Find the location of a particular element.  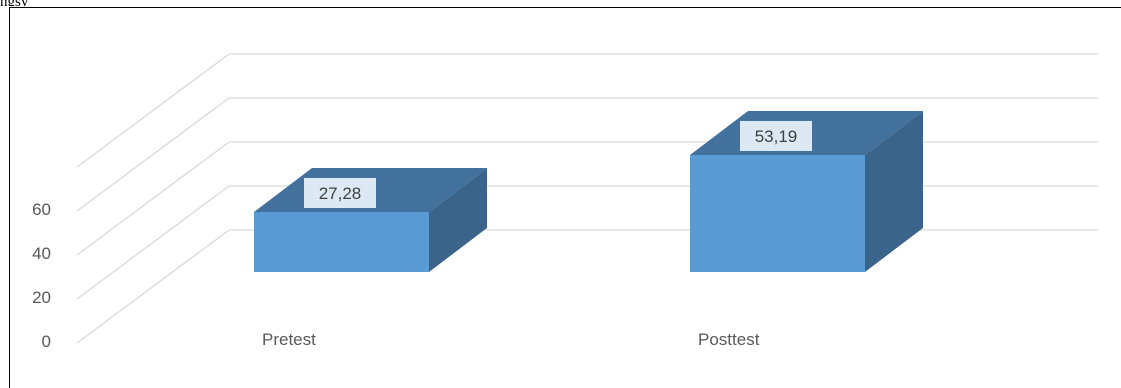

y-axis-ticks: 0 20 40 60 is located at coordinates (41, 275).